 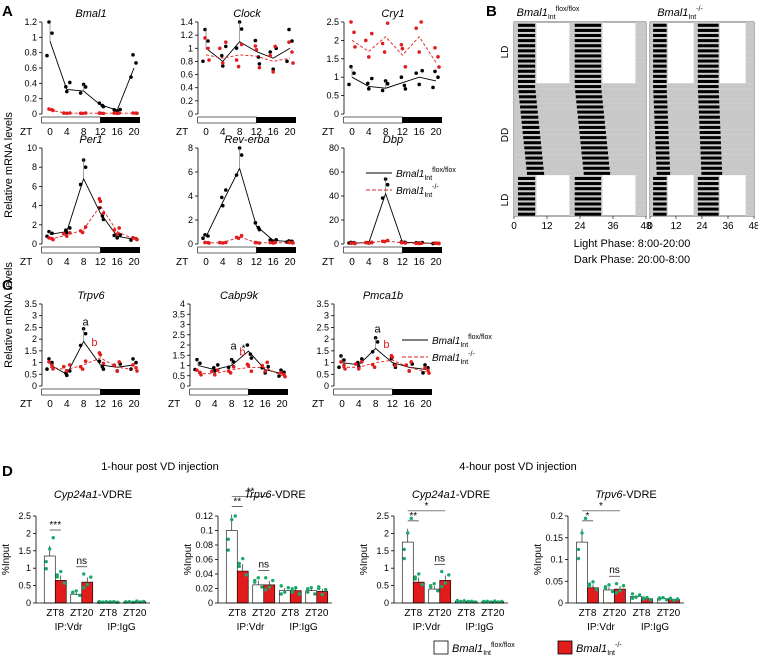 I want to click on y-tick-label: 0.2, so click(x=556, y=516).